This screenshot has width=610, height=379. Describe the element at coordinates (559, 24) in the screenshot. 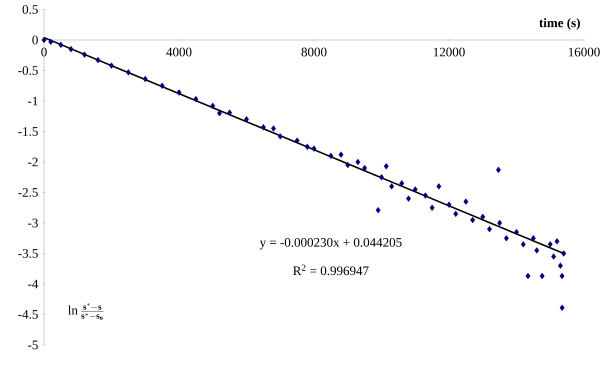

I see `x-axis-title: time (s)` at that location.